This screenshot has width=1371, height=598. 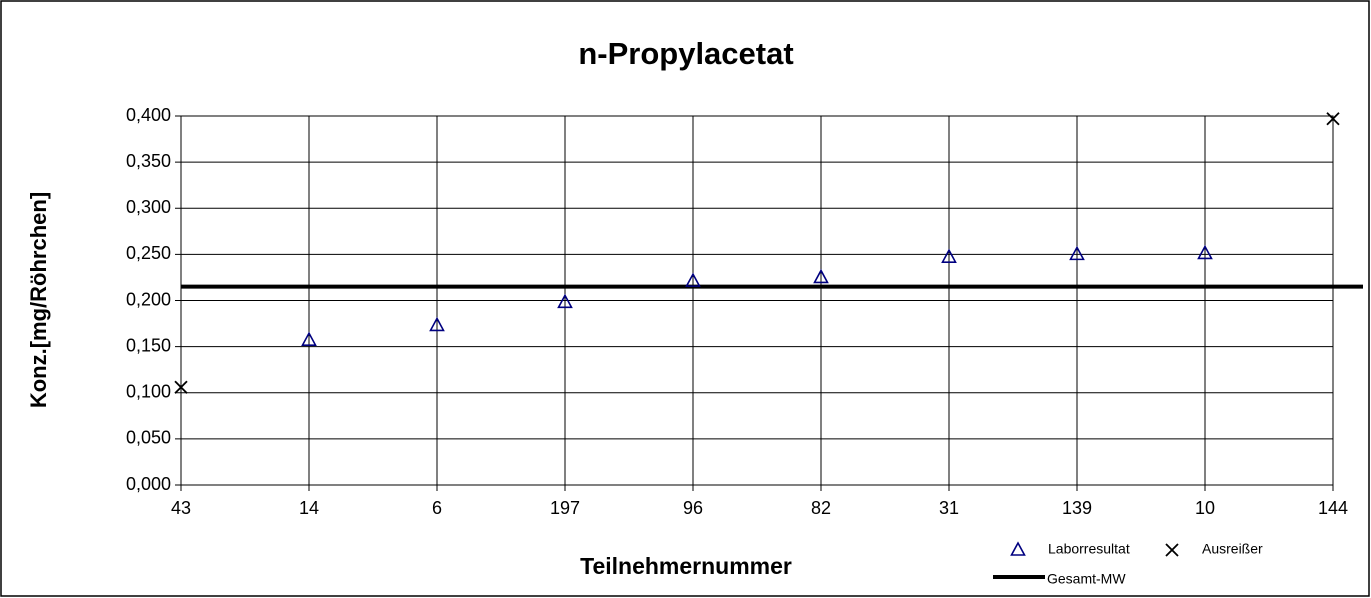 I want to click on legend-label: Ausreißer, so click(x=1232, y=549).